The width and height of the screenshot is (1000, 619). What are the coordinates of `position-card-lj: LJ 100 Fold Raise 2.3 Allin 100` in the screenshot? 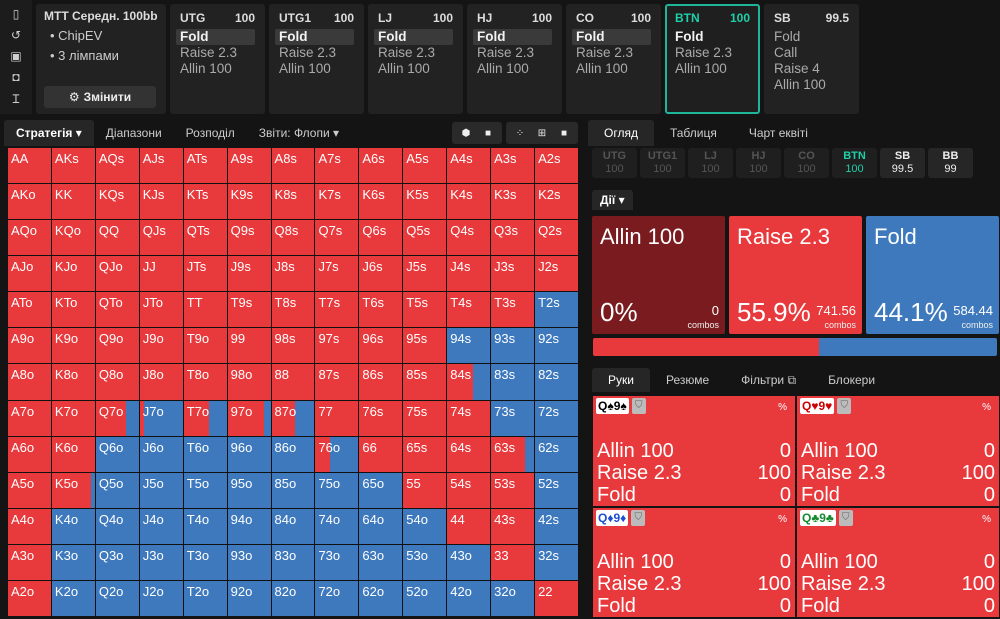 It's located at (415, 59).